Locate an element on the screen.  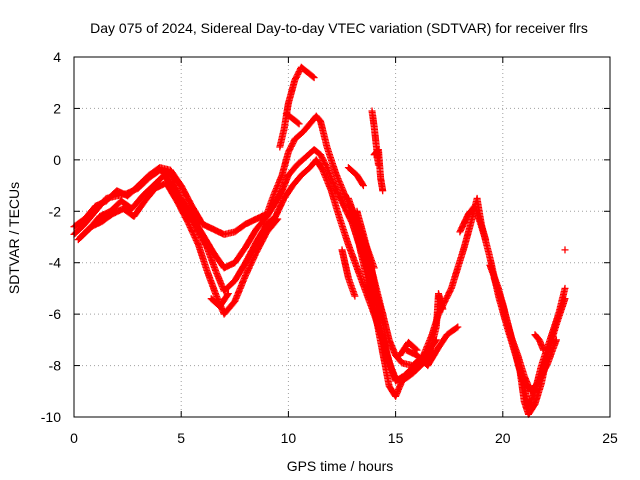
x-tick-label: 20 is located at coordinates (503, 438).